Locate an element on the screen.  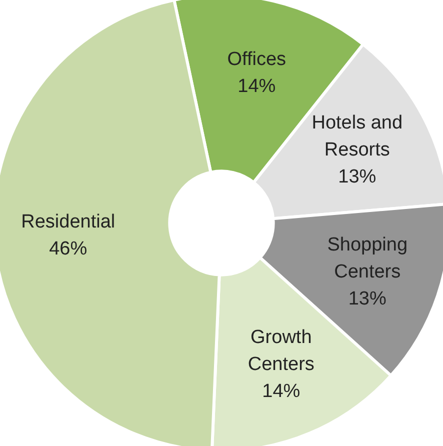
slice-label: Residential is located at coordinates (68, 222).